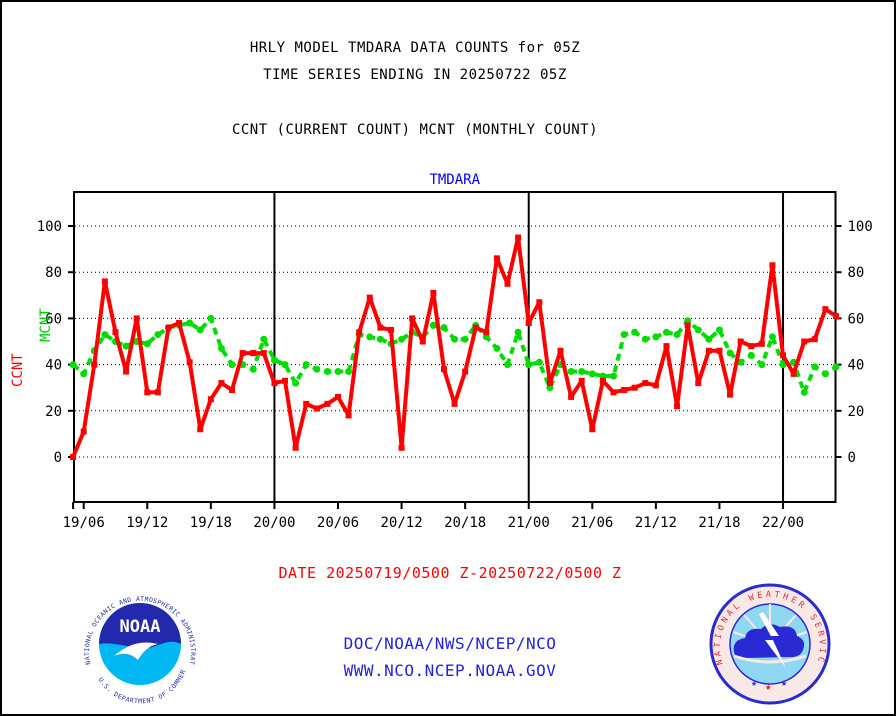  I want to click on y-label-left: 80, so click(53, 273).